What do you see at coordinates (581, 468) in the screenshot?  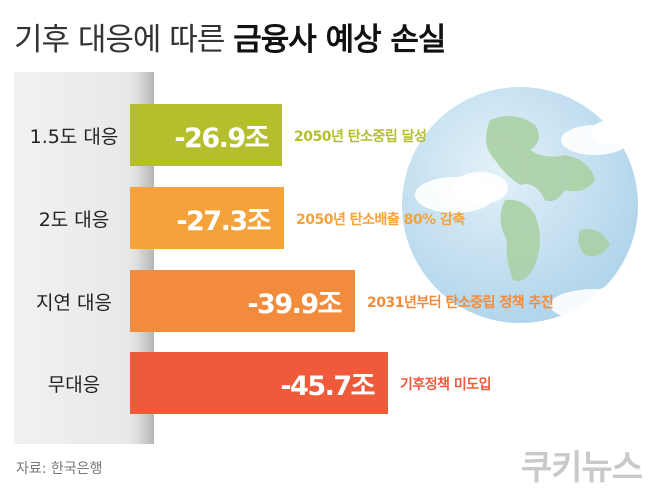 I see `publisher-logo: 쿠키뉴스` at bounding box center [581, 468].